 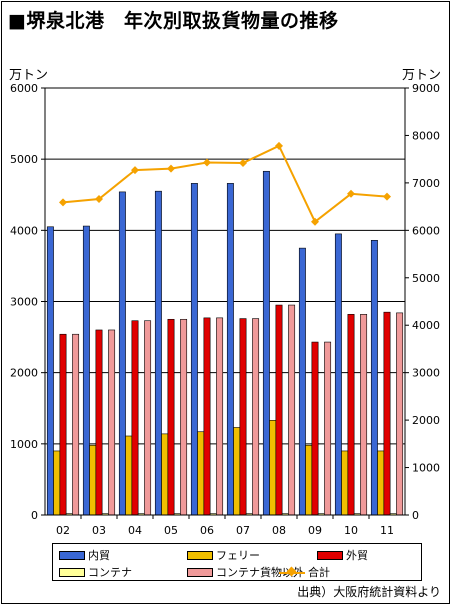 I want to click on legend-item-naibo: 内貿, so click(x=84, y=555).